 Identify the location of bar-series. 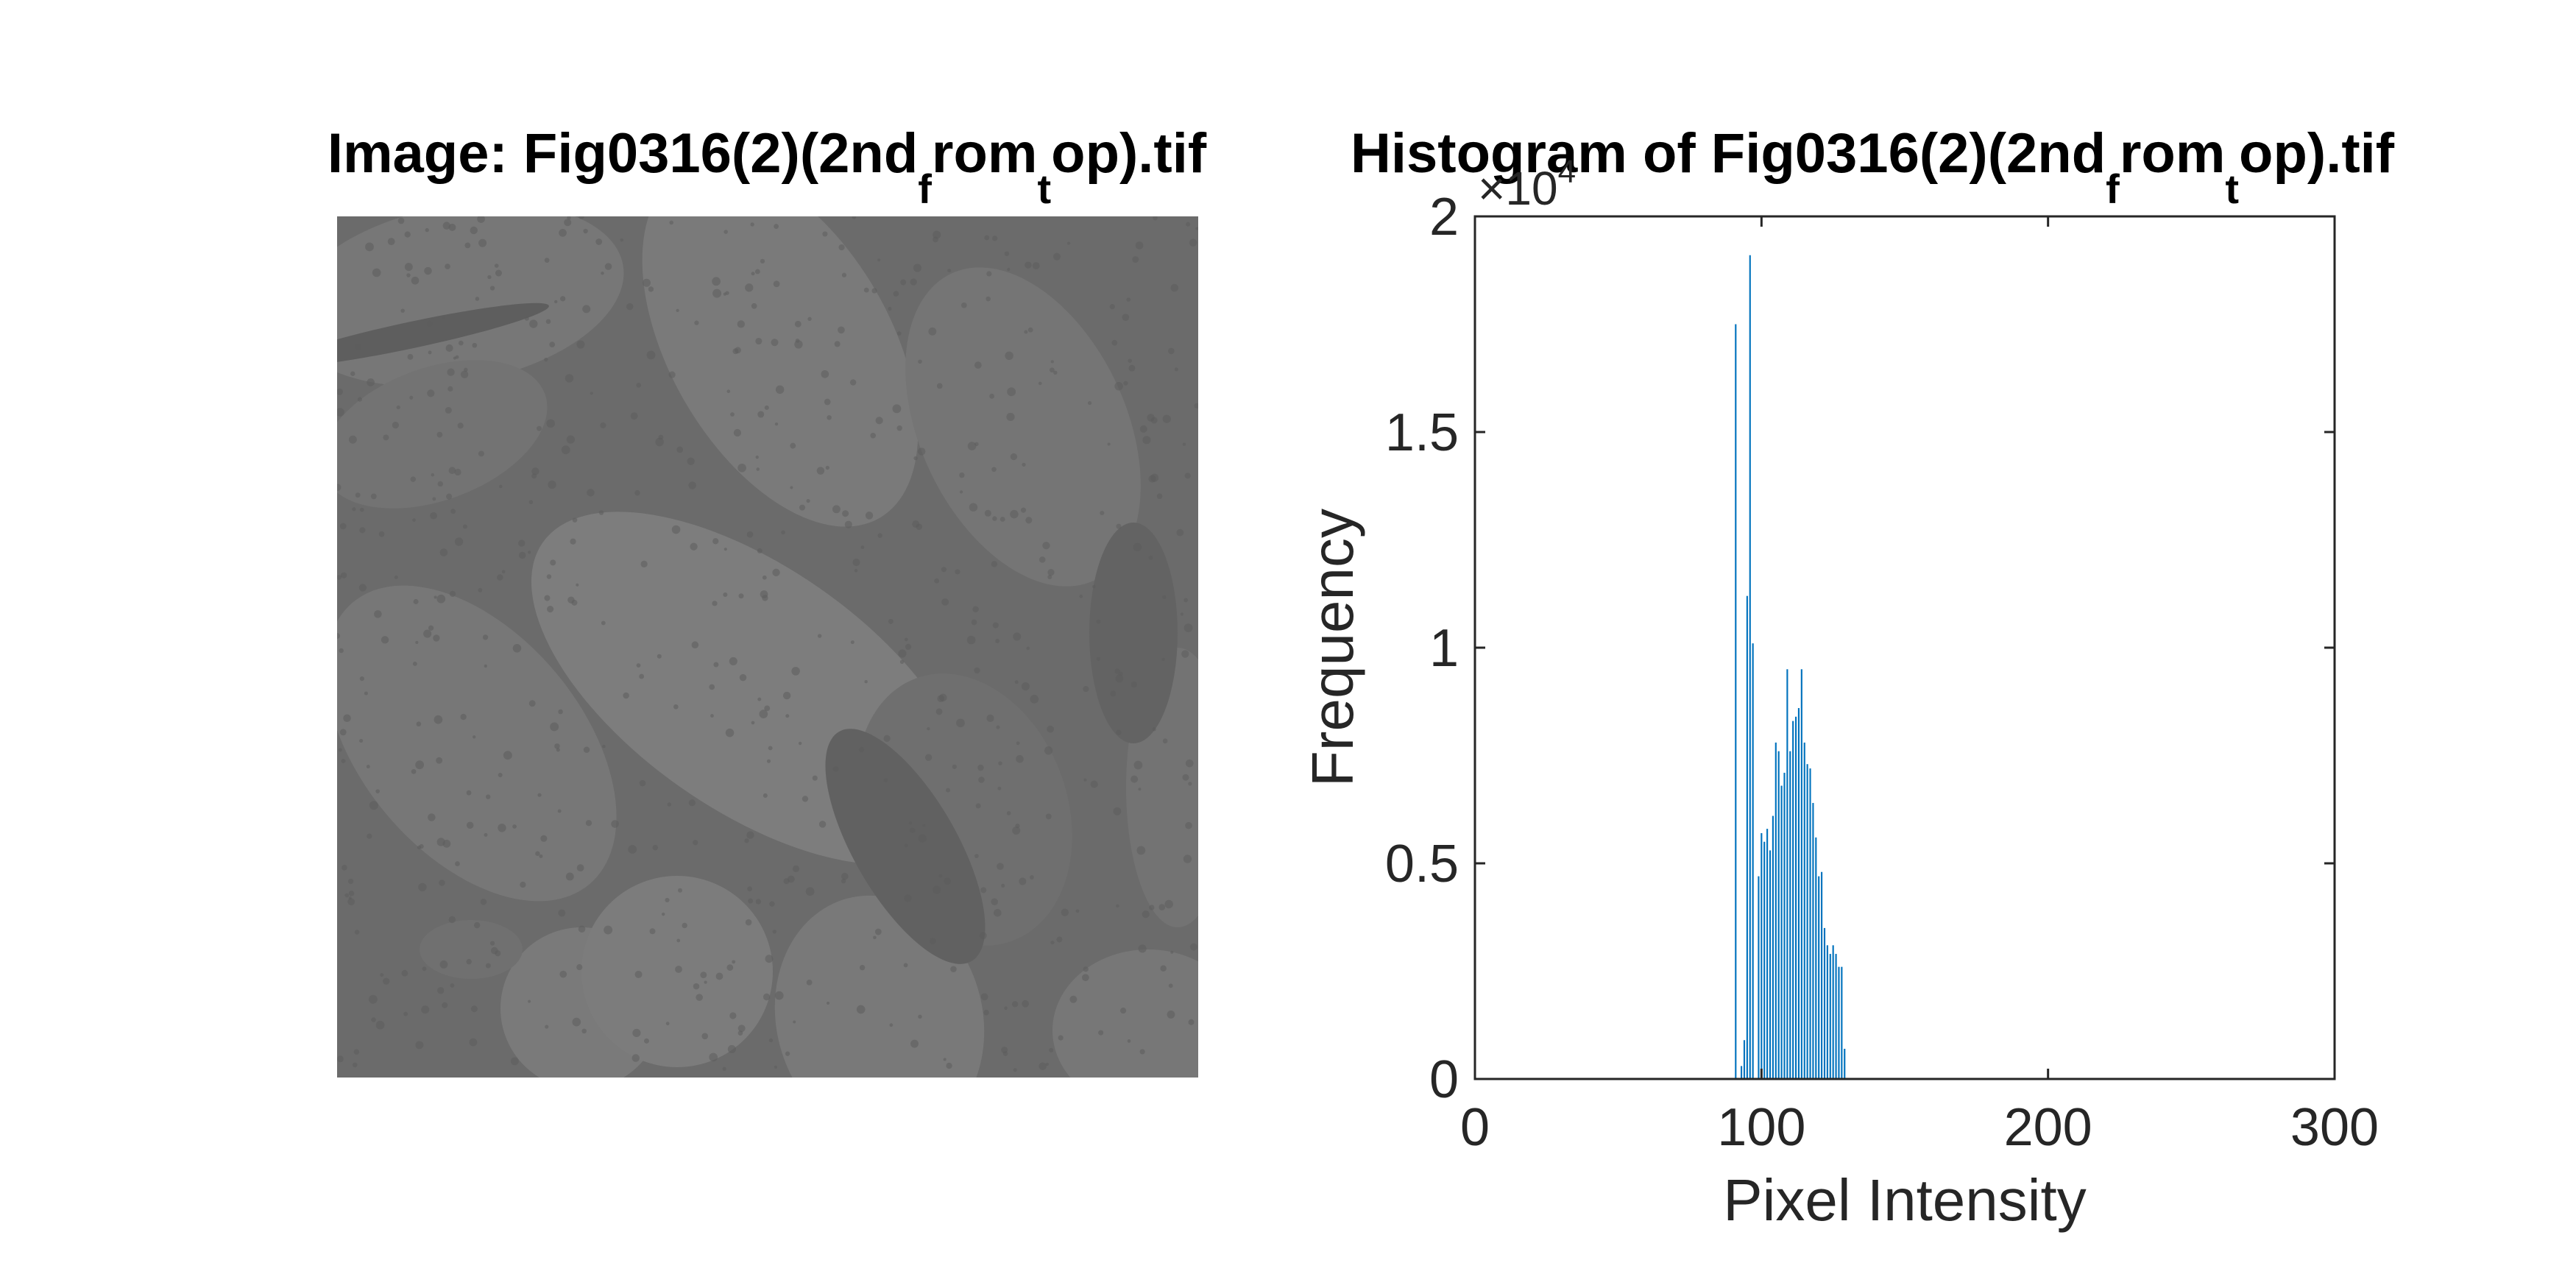
(1790, 667).